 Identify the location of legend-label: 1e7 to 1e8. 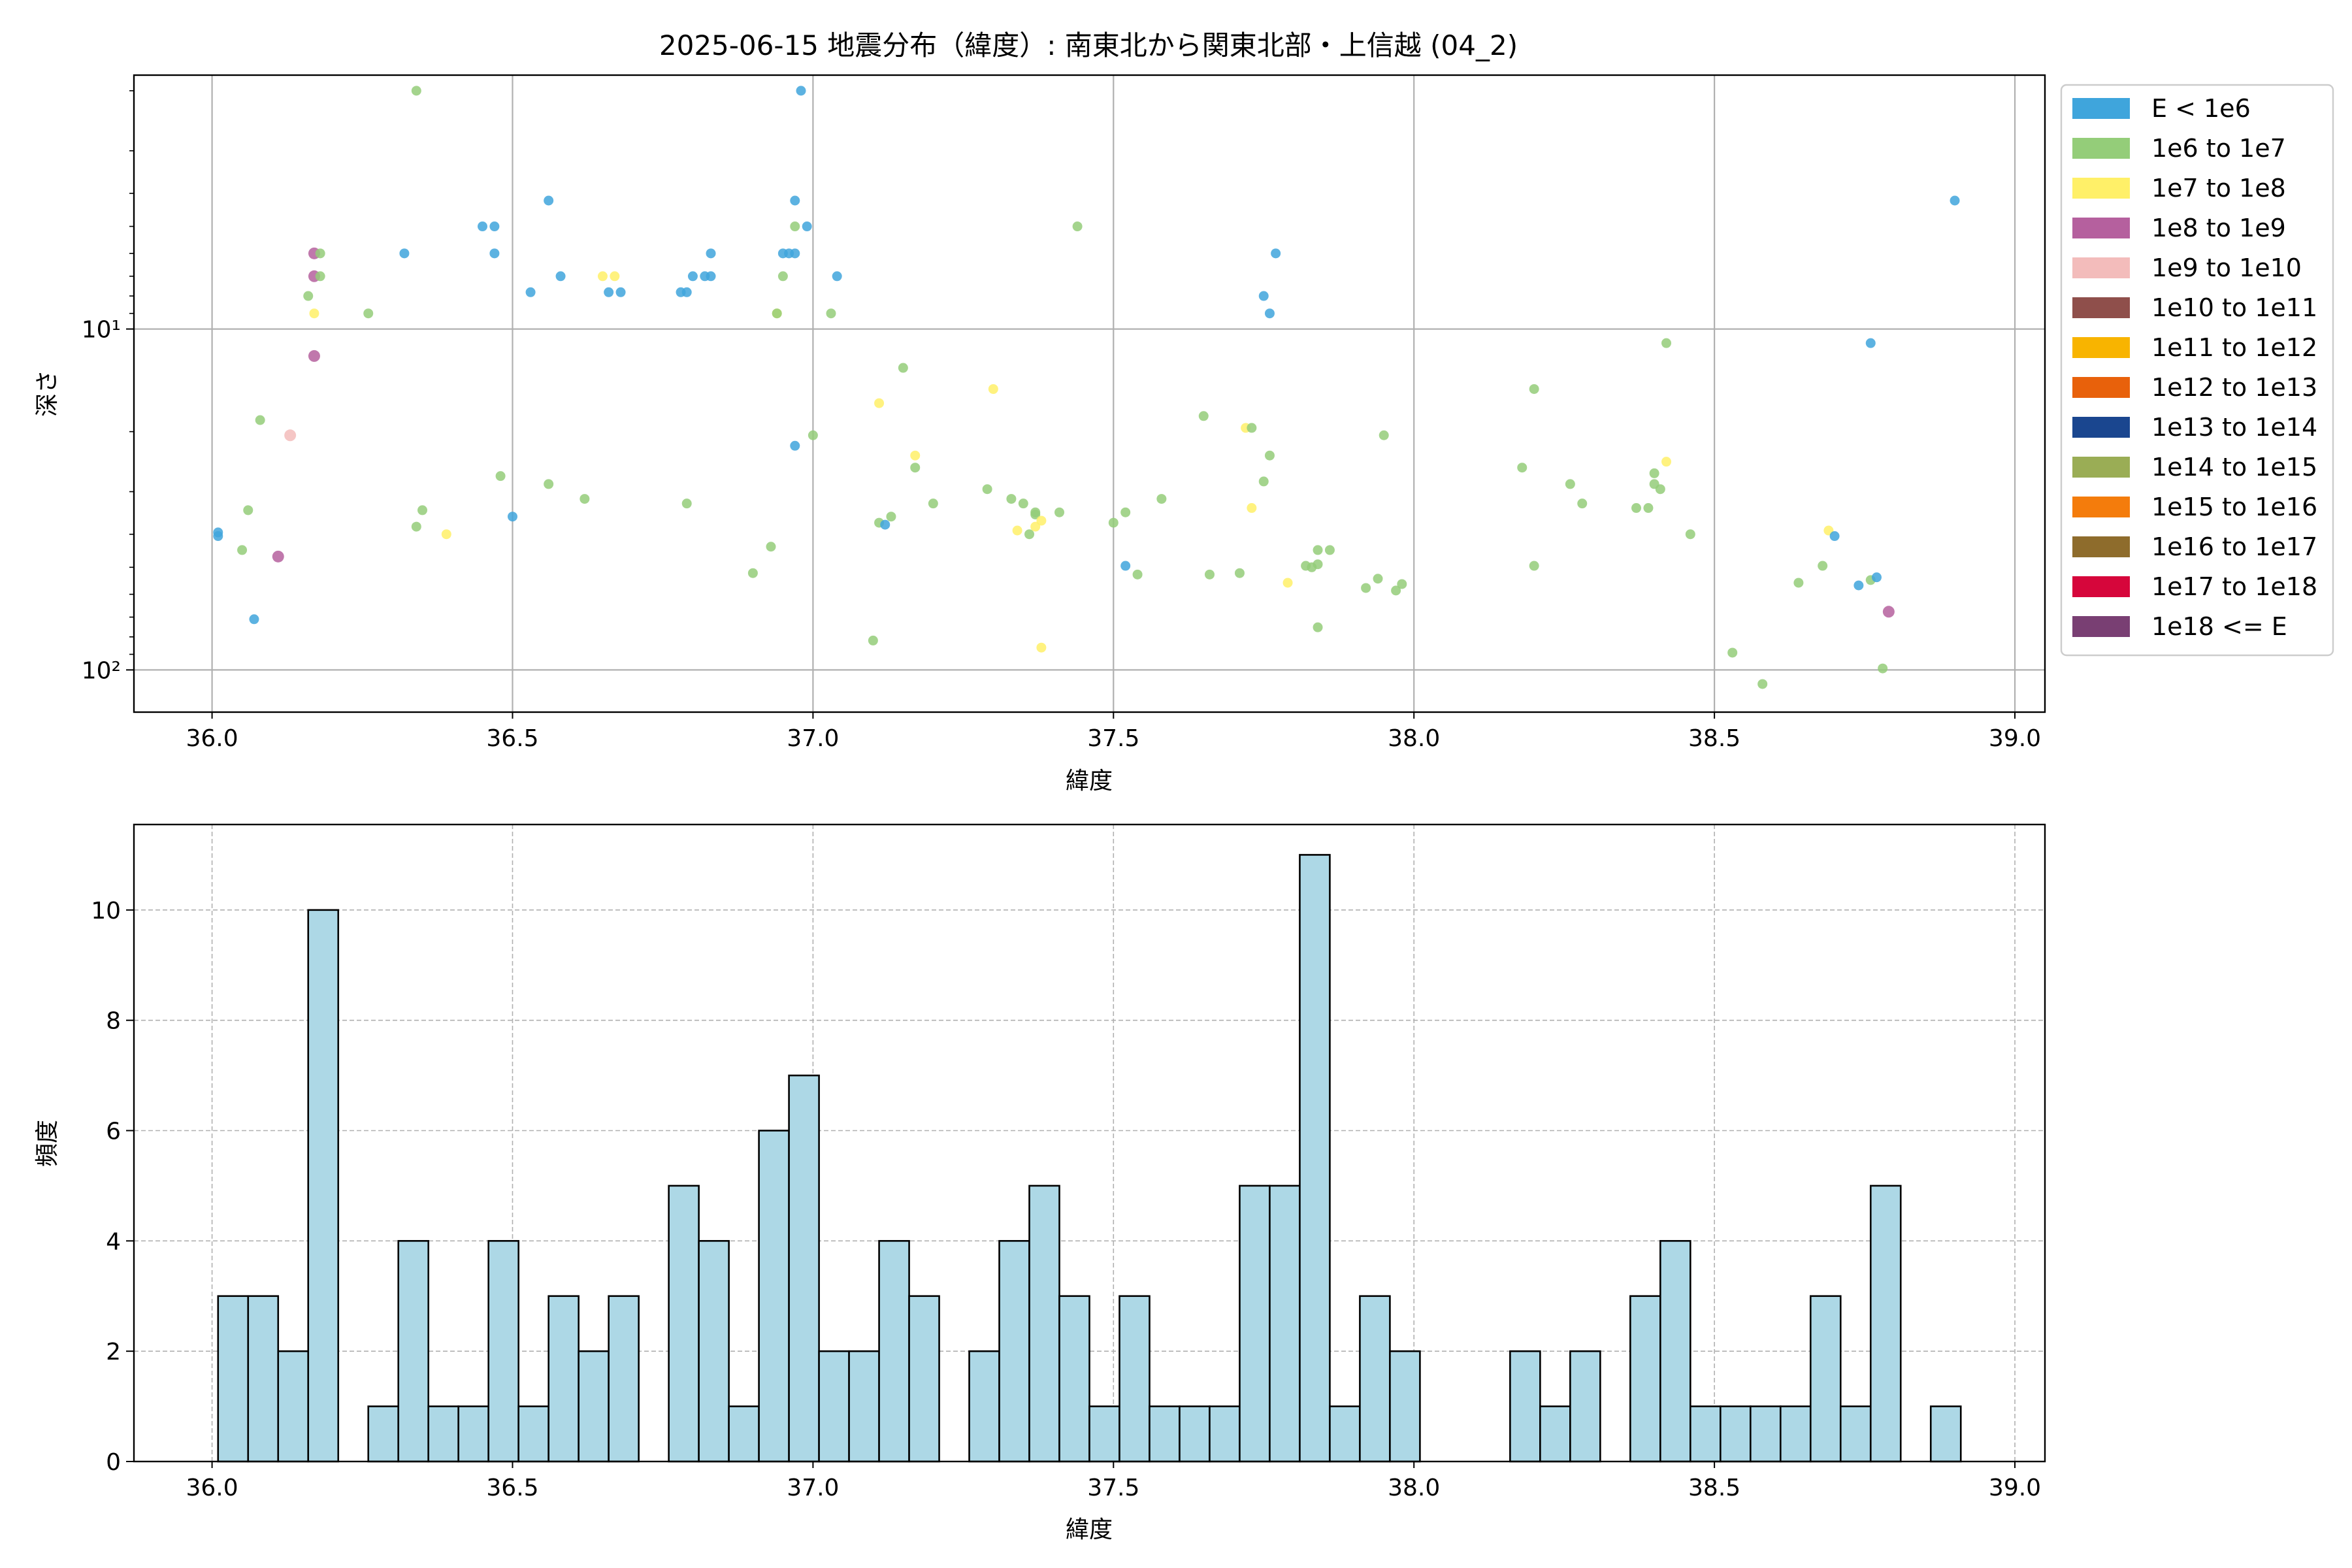
(2218, 188).